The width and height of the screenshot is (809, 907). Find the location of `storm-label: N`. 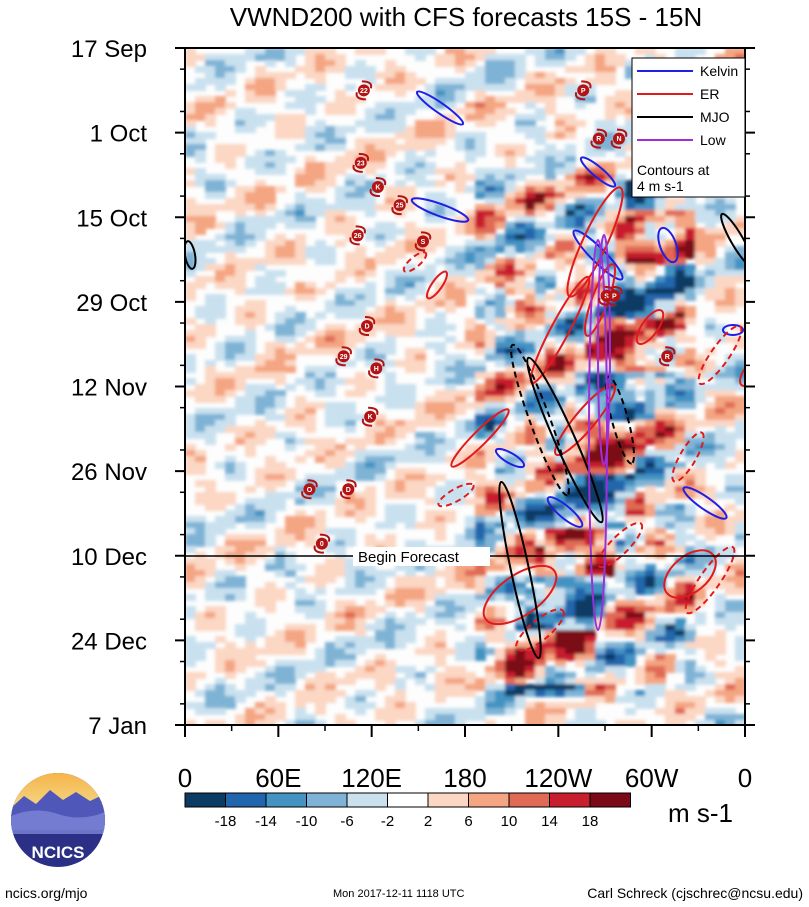

storm-label: N is located at coordinates (618, 139).